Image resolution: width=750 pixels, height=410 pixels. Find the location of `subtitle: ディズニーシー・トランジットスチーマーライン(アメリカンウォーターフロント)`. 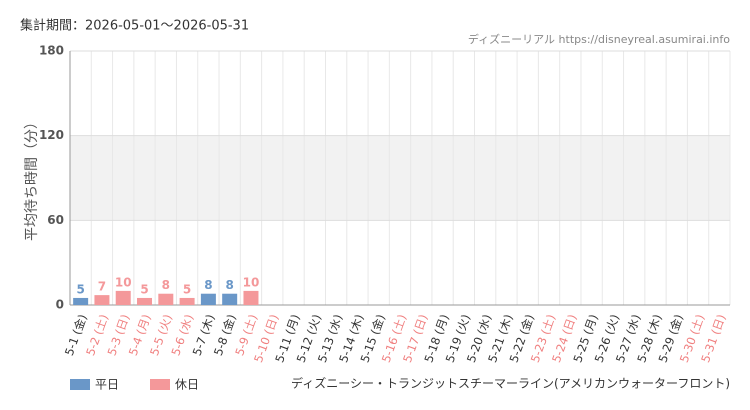

subtitle: ディズニーシー・トランジットスチーマーライン(アメリカンウォーターフロント) is located at coordinates (510, 383).